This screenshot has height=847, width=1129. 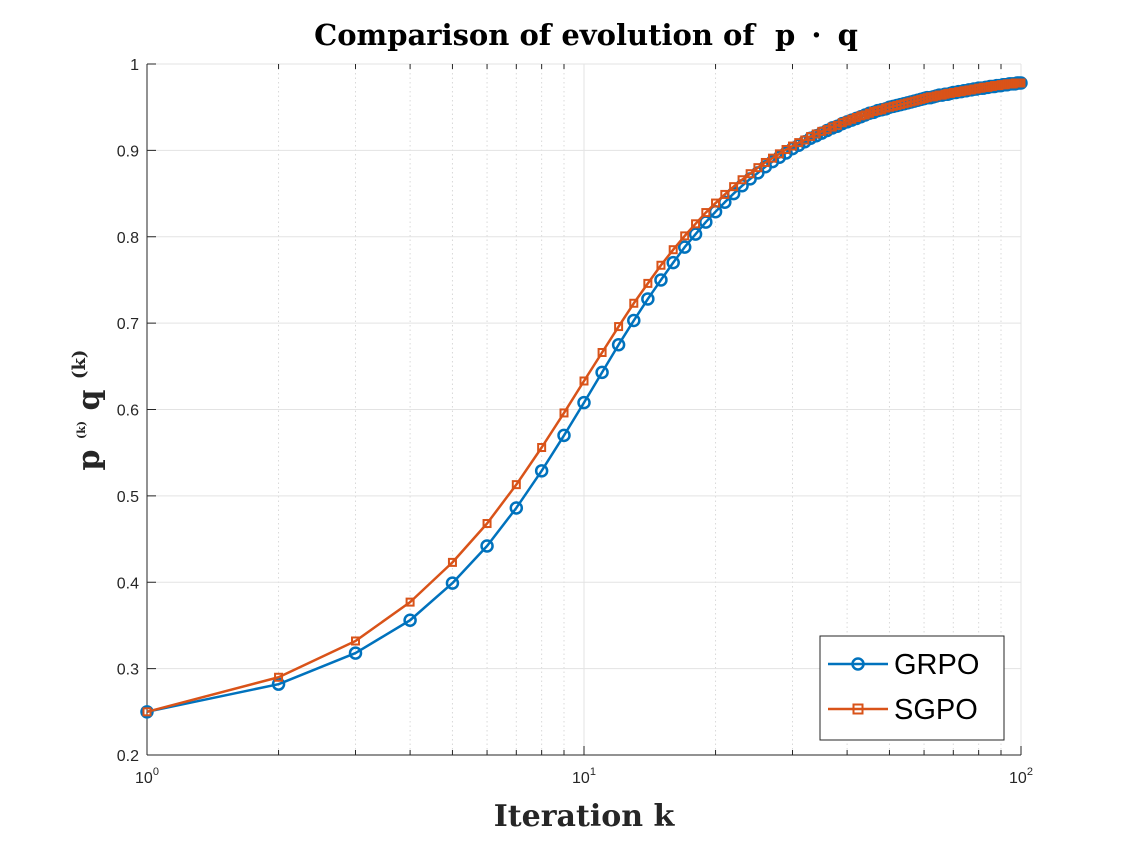 I want to click on x-tick-label: 10², so click(x=1021, y=776).